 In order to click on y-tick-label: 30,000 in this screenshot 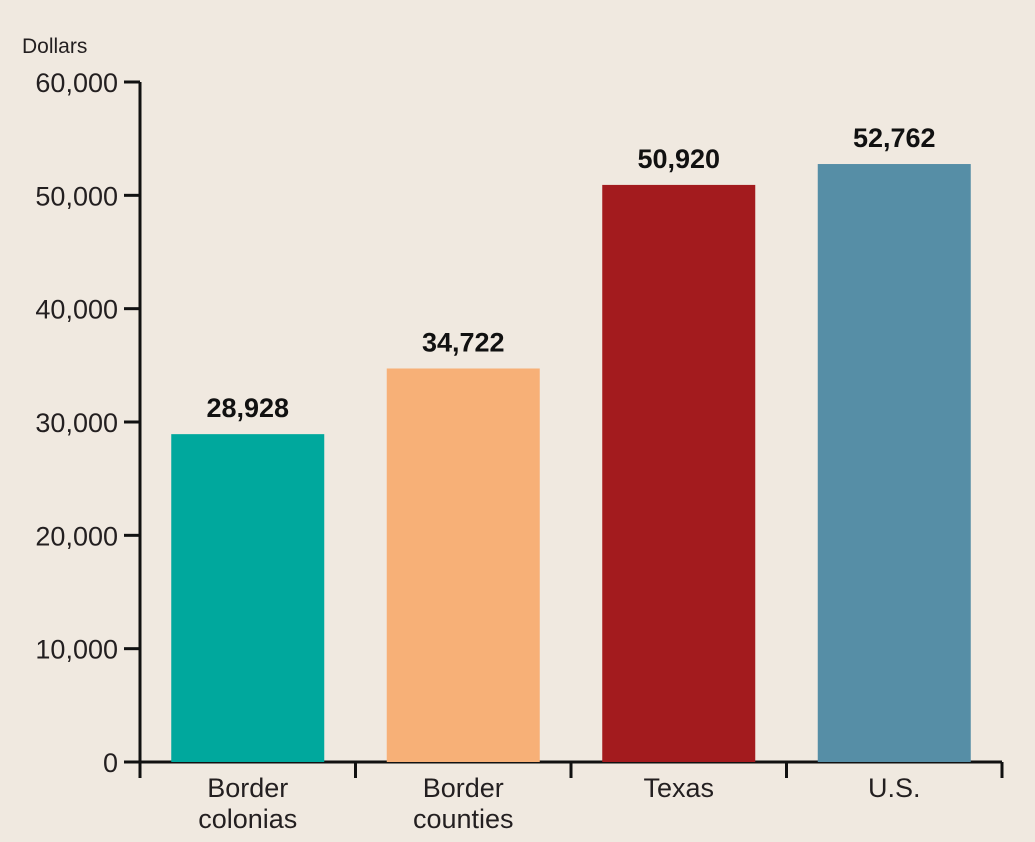, I will do `click(76, 423)`.